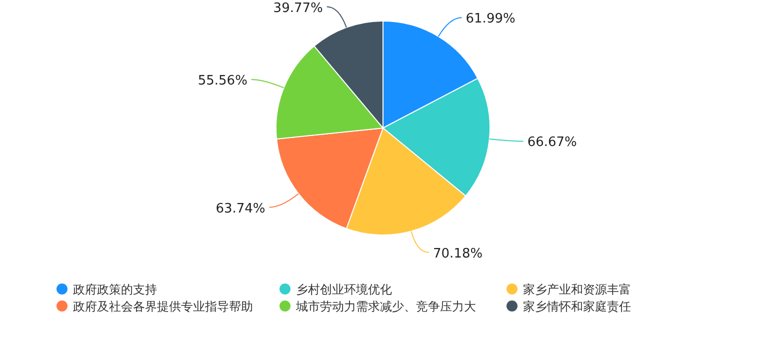  I want to click on data-label: 55.56%, so click(223, 81).